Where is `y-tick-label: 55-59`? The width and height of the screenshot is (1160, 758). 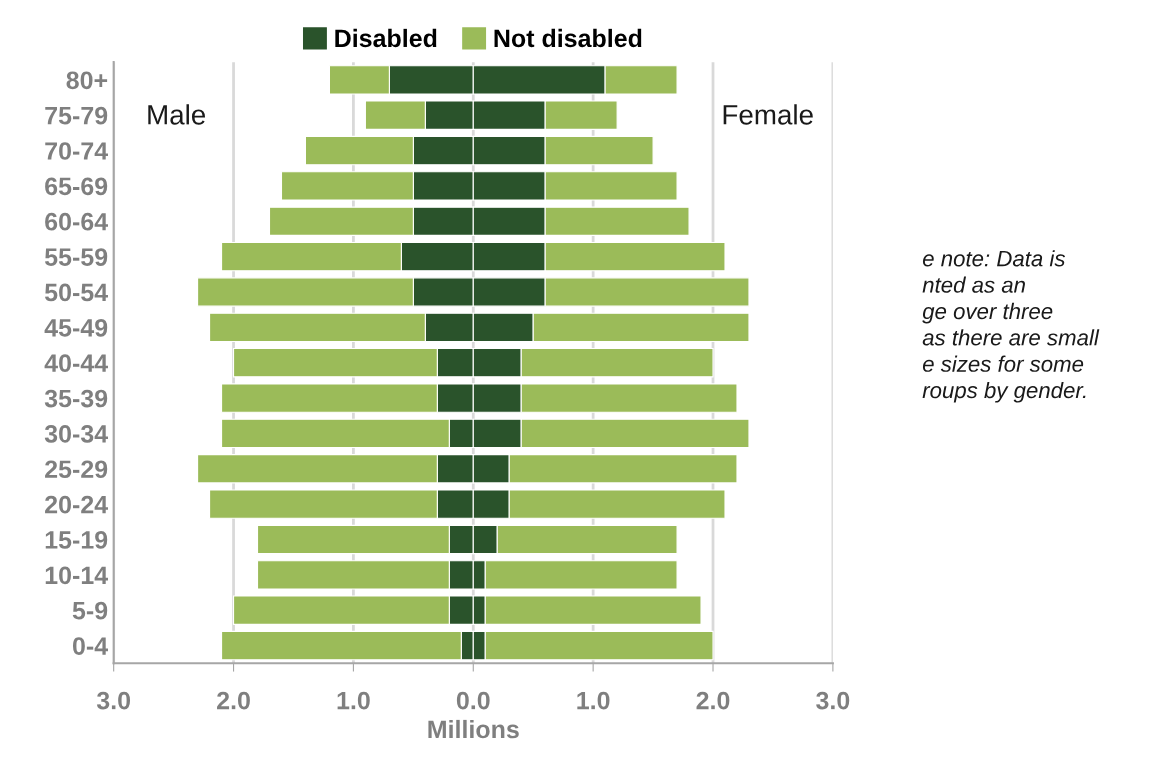
y-tick-label: 55-59 is located at coordinates (76, 257).